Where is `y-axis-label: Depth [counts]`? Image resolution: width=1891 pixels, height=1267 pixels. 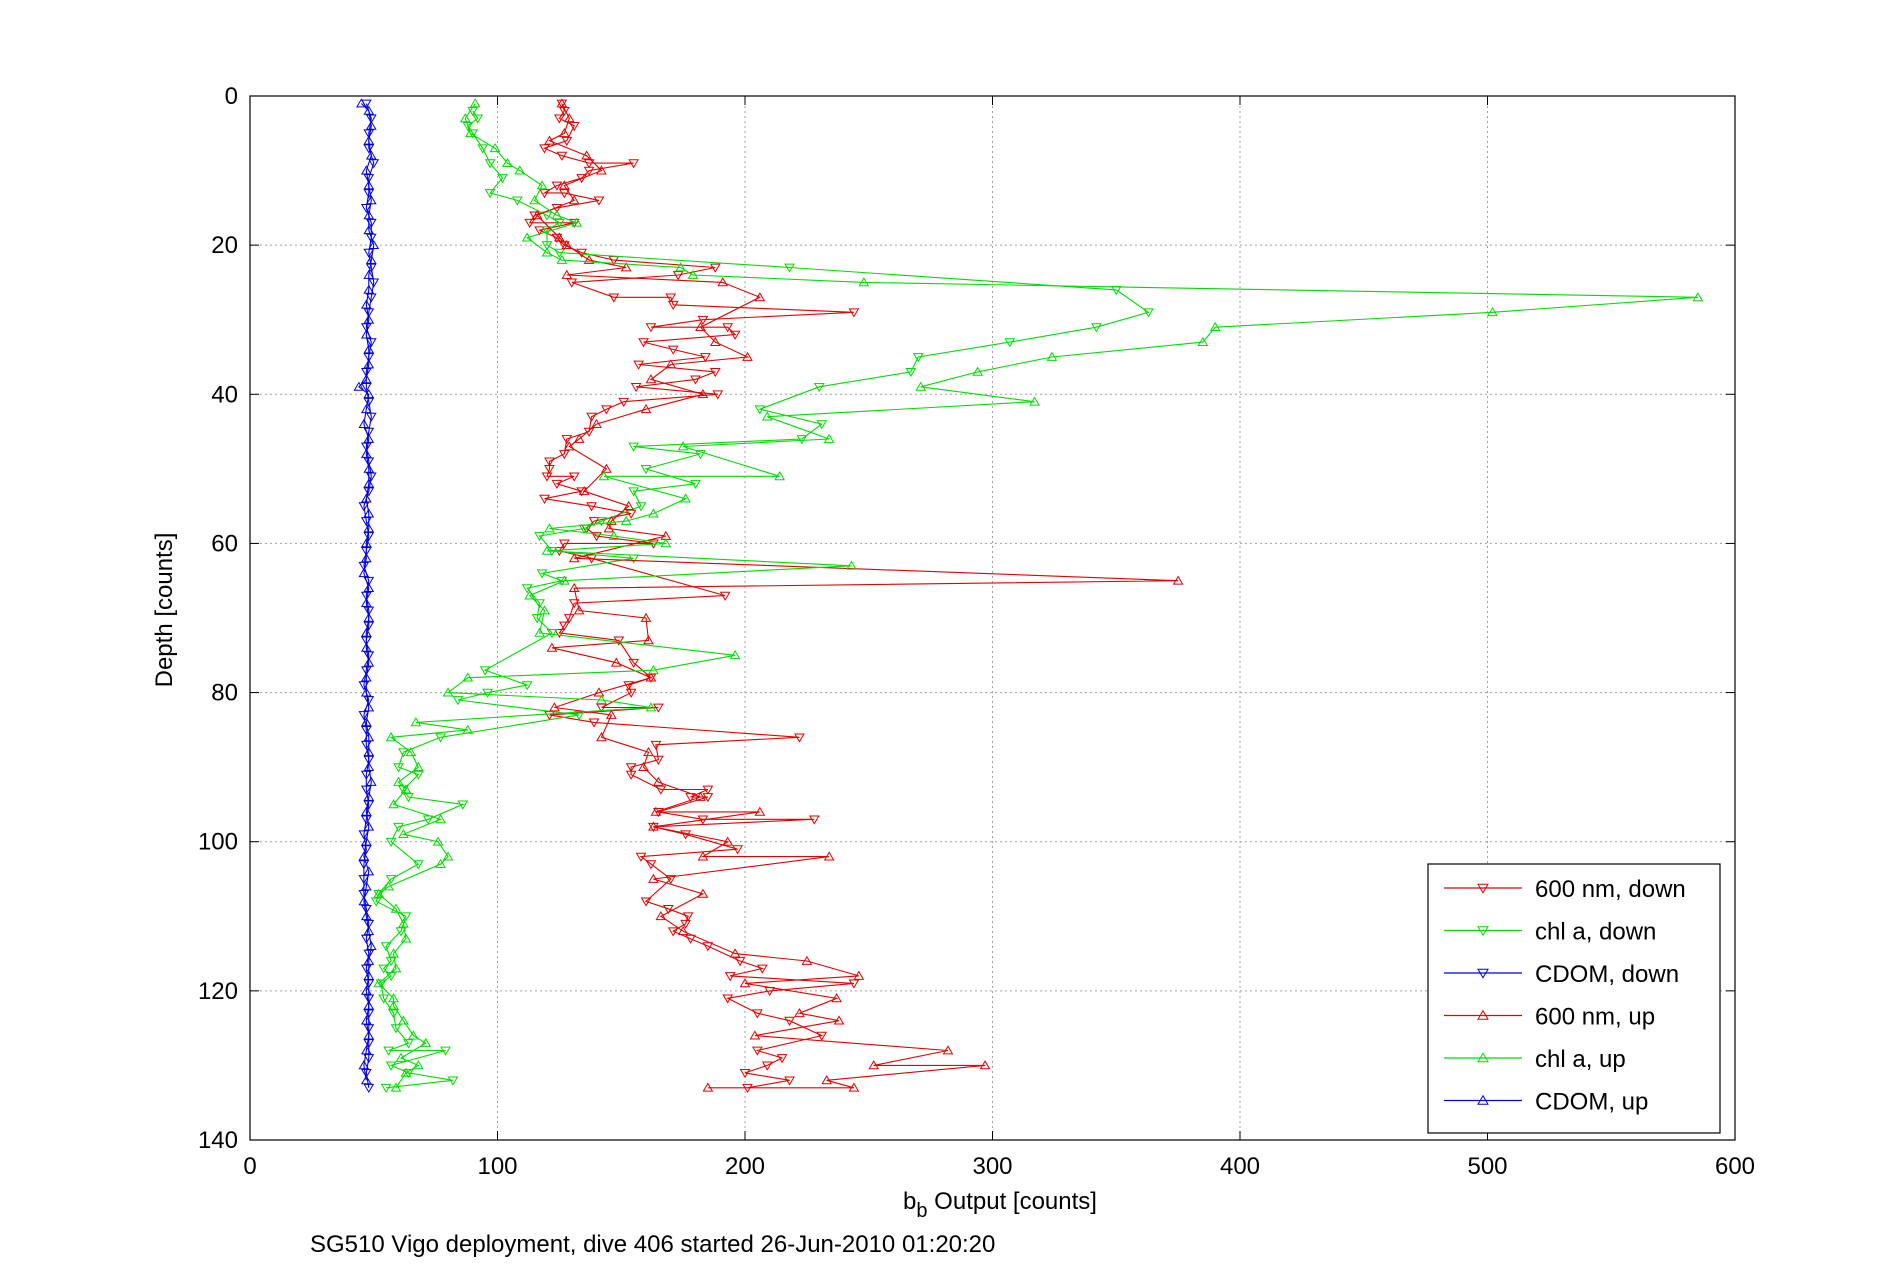 y-axis-label: Depth [counts] is located at coordinates (164, 610).